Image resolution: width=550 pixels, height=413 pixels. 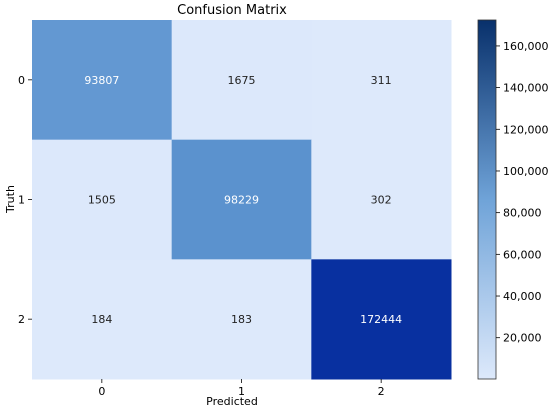 What do you see at coordinates (21, 80) in the screenshot?
I see `y-tick-label-0: 0` at bounding box center [21, 80].